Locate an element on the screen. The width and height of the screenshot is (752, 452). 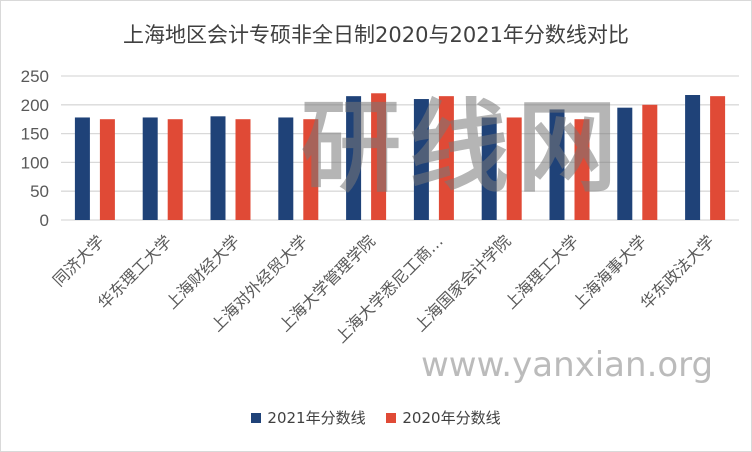
legend-item-2021: 2021年分数线 is located at coordinates (308, 417).